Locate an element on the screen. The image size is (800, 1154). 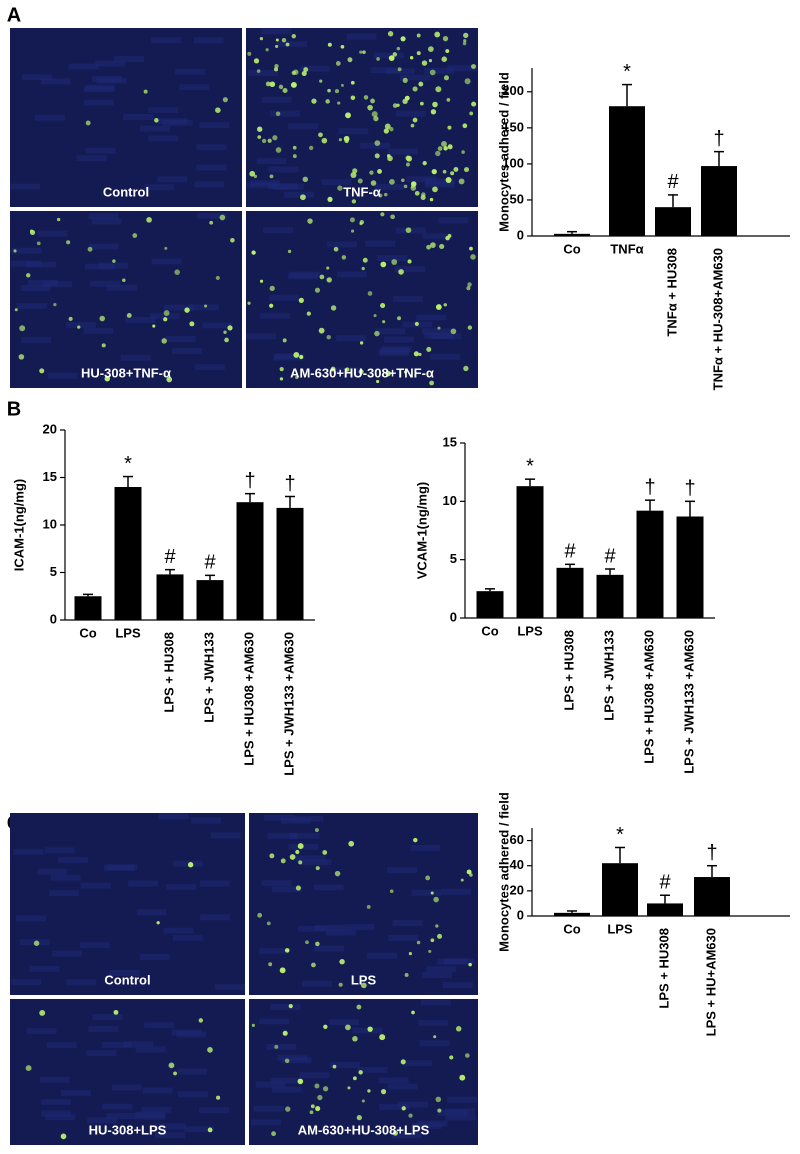
x-tick-label: LPS is located at coordinates (128, 632).